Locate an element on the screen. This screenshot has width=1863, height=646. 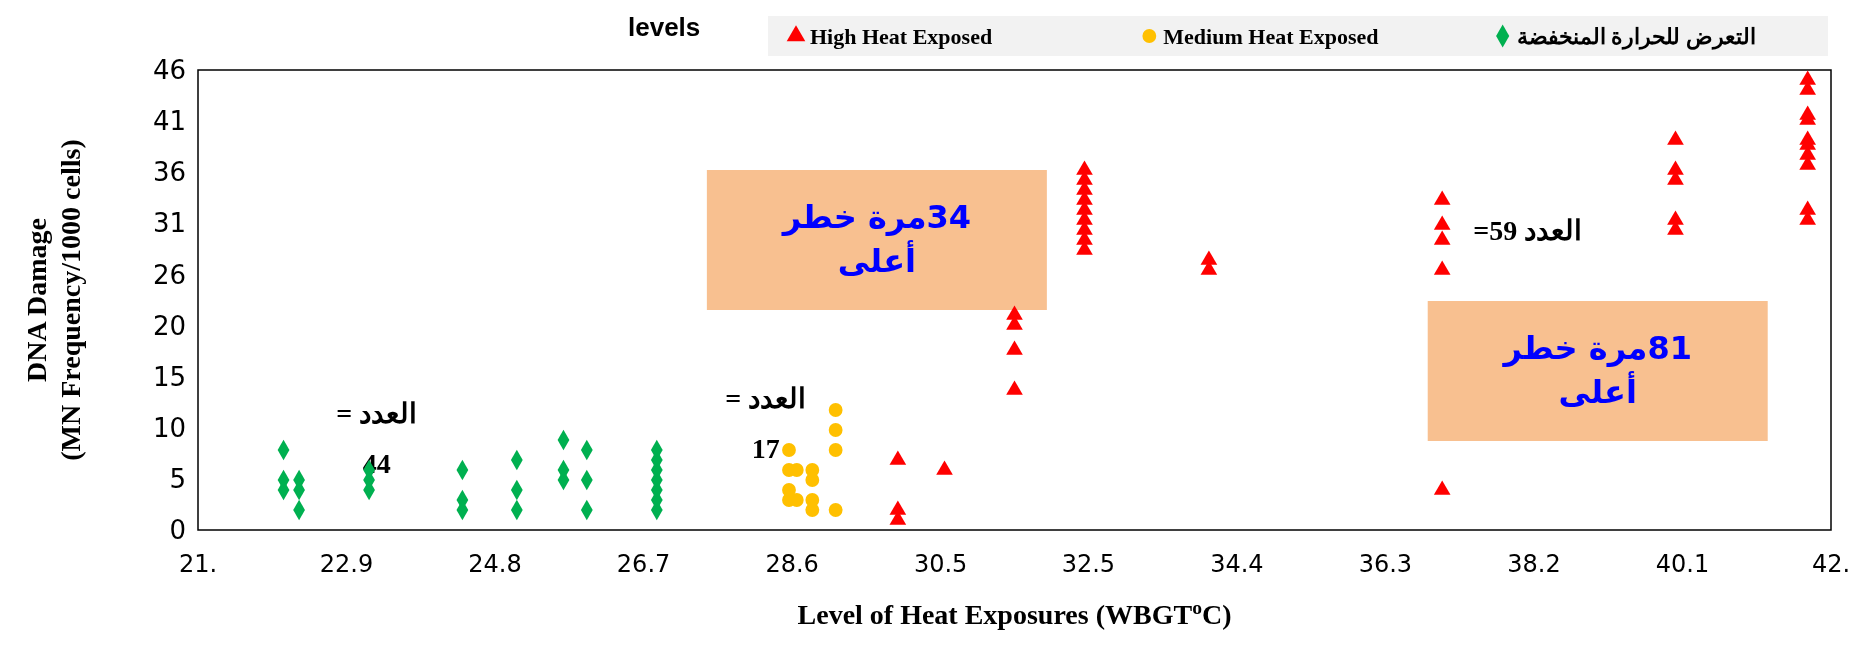
legend-label: Medium Heat Exposed is located at coordinates (1271, 36).